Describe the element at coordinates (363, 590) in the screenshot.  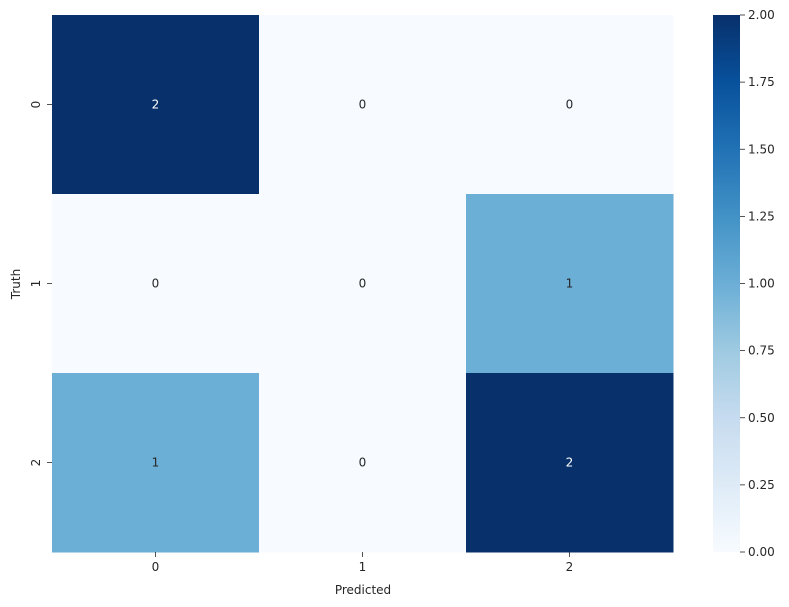
I see `x-axis-label: Predicted` at that location.